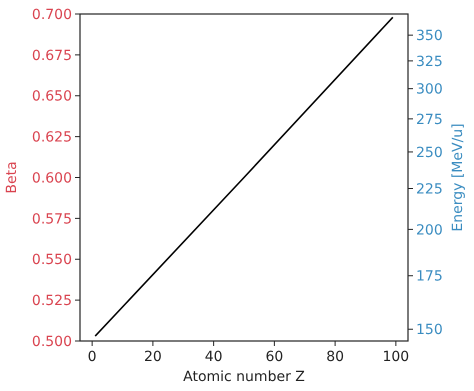 This screenshot has width=474, height=391. What do you see at coordinates (52, 14) in the screenshot?
I see `y-tick-label: 0.700` at bounding box center [52, 14].